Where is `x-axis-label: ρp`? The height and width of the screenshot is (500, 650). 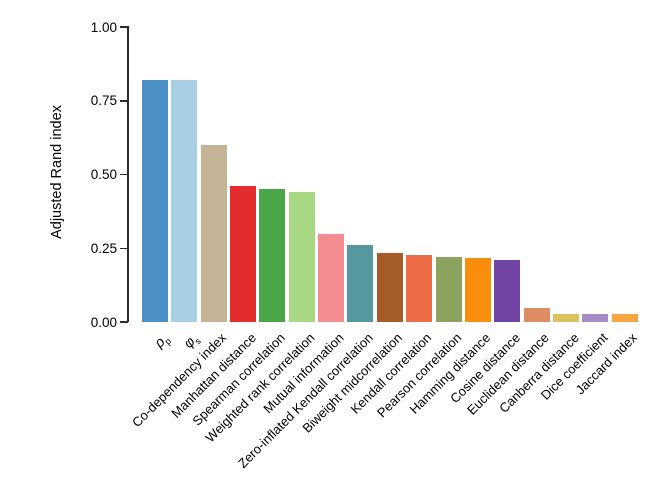 x-axis-label: ρp is located at coordinates (162, 341).